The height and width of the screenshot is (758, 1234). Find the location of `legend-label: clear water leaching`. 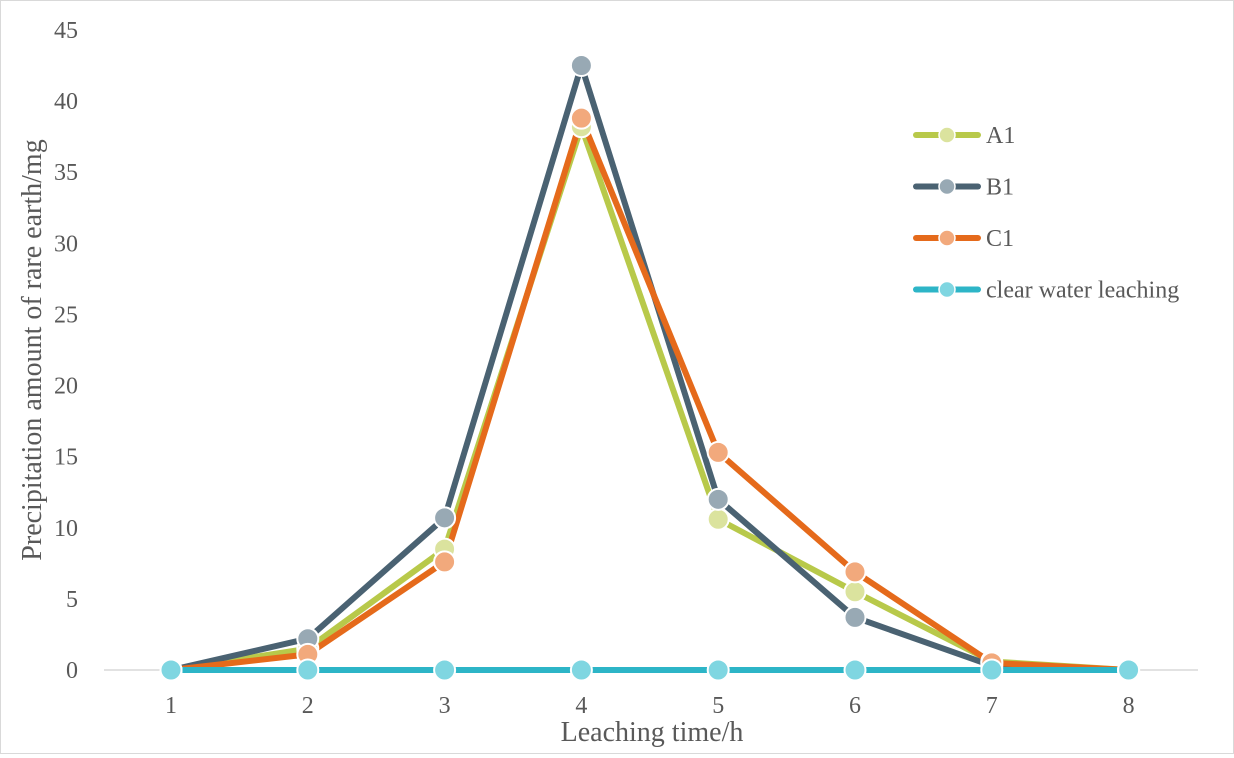

legend-label: clear water leaching is located at coordinates (1082, 291).